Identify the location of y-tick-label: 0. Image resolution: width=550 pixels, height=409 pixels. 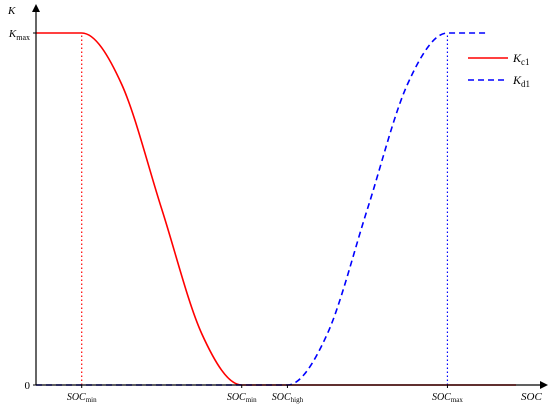
(28, 386).